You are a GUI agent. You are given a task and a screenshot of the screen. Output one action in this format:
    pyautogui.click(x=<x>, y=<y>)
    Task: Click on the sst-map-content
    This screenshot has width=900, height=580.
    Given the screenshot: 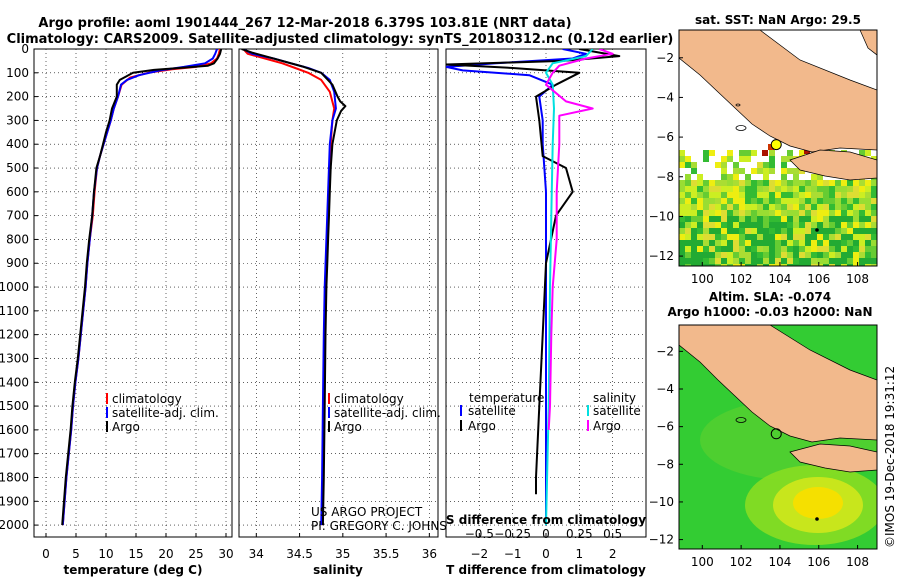 What is the action you would take?
    pyautogui.click(x=778, y=148)
    